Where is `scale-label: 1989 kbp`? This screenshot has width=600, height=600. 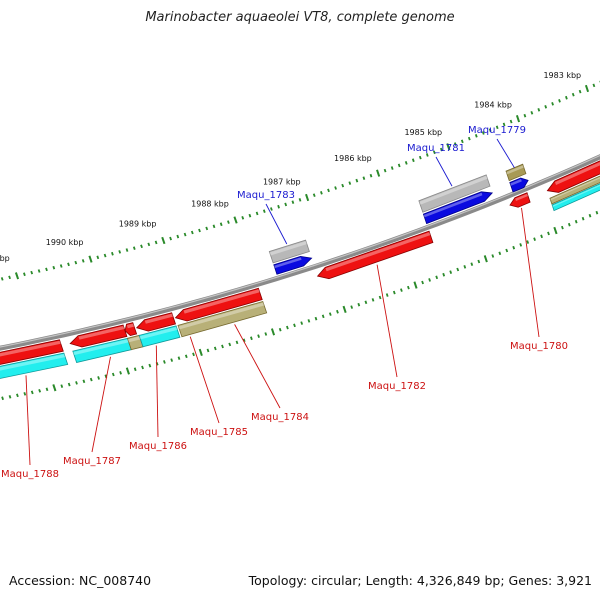 scale-label: 1989 kbp is located at coordinates (138, 224).